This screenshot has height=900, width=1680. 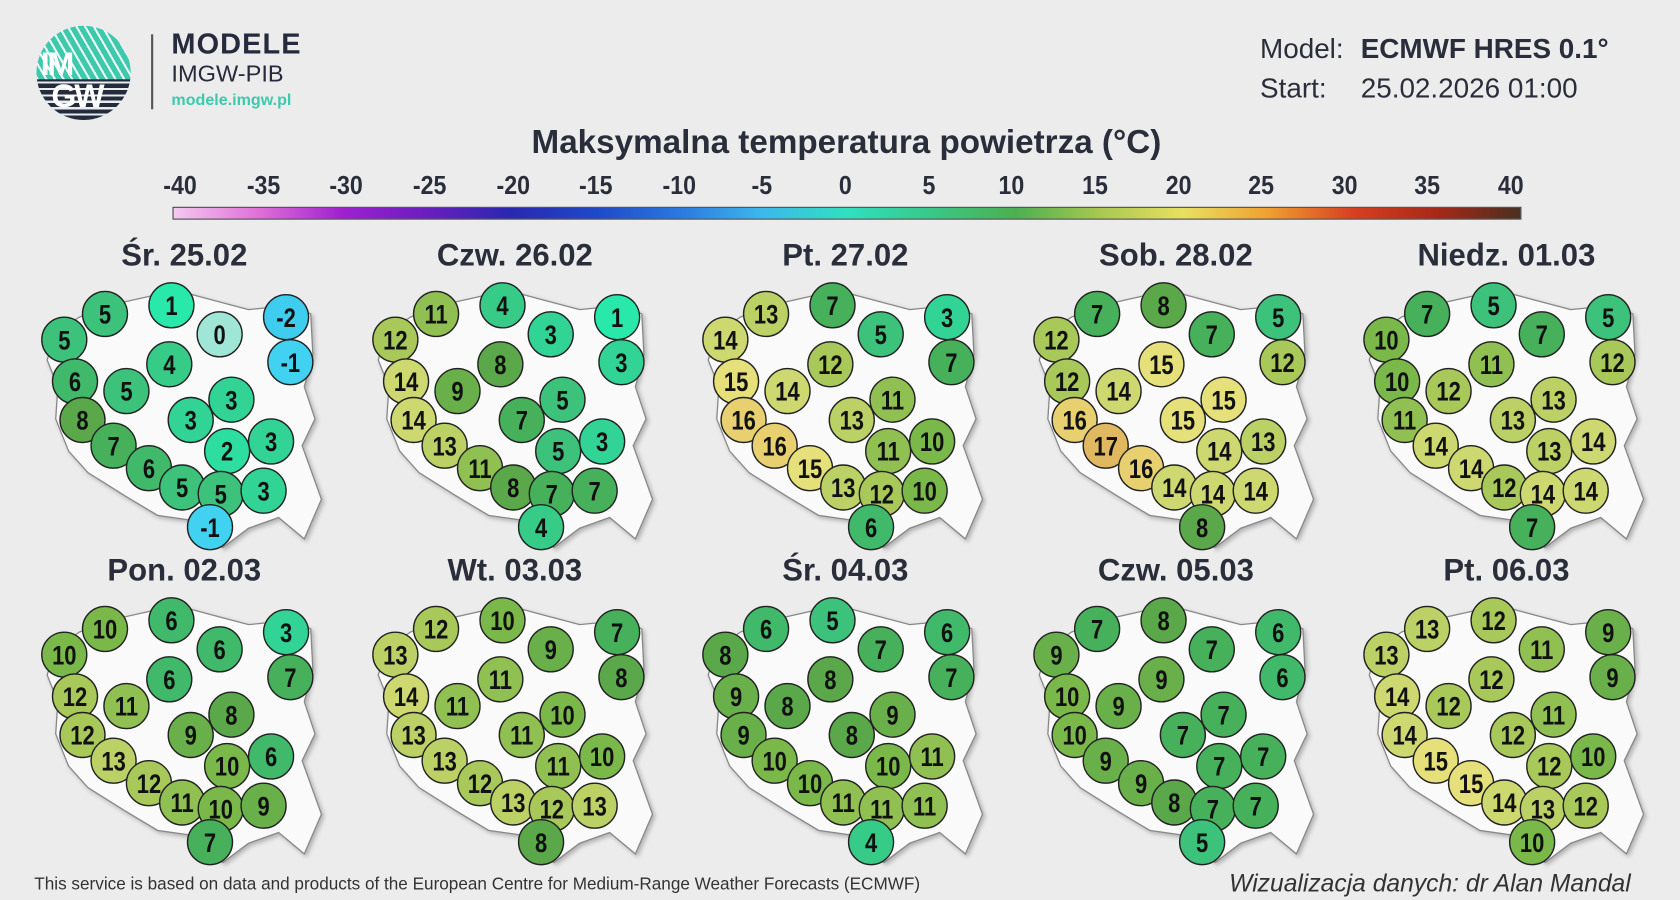 I want to click on day-title: Wt. 03.03, so click(x=515, y=571).